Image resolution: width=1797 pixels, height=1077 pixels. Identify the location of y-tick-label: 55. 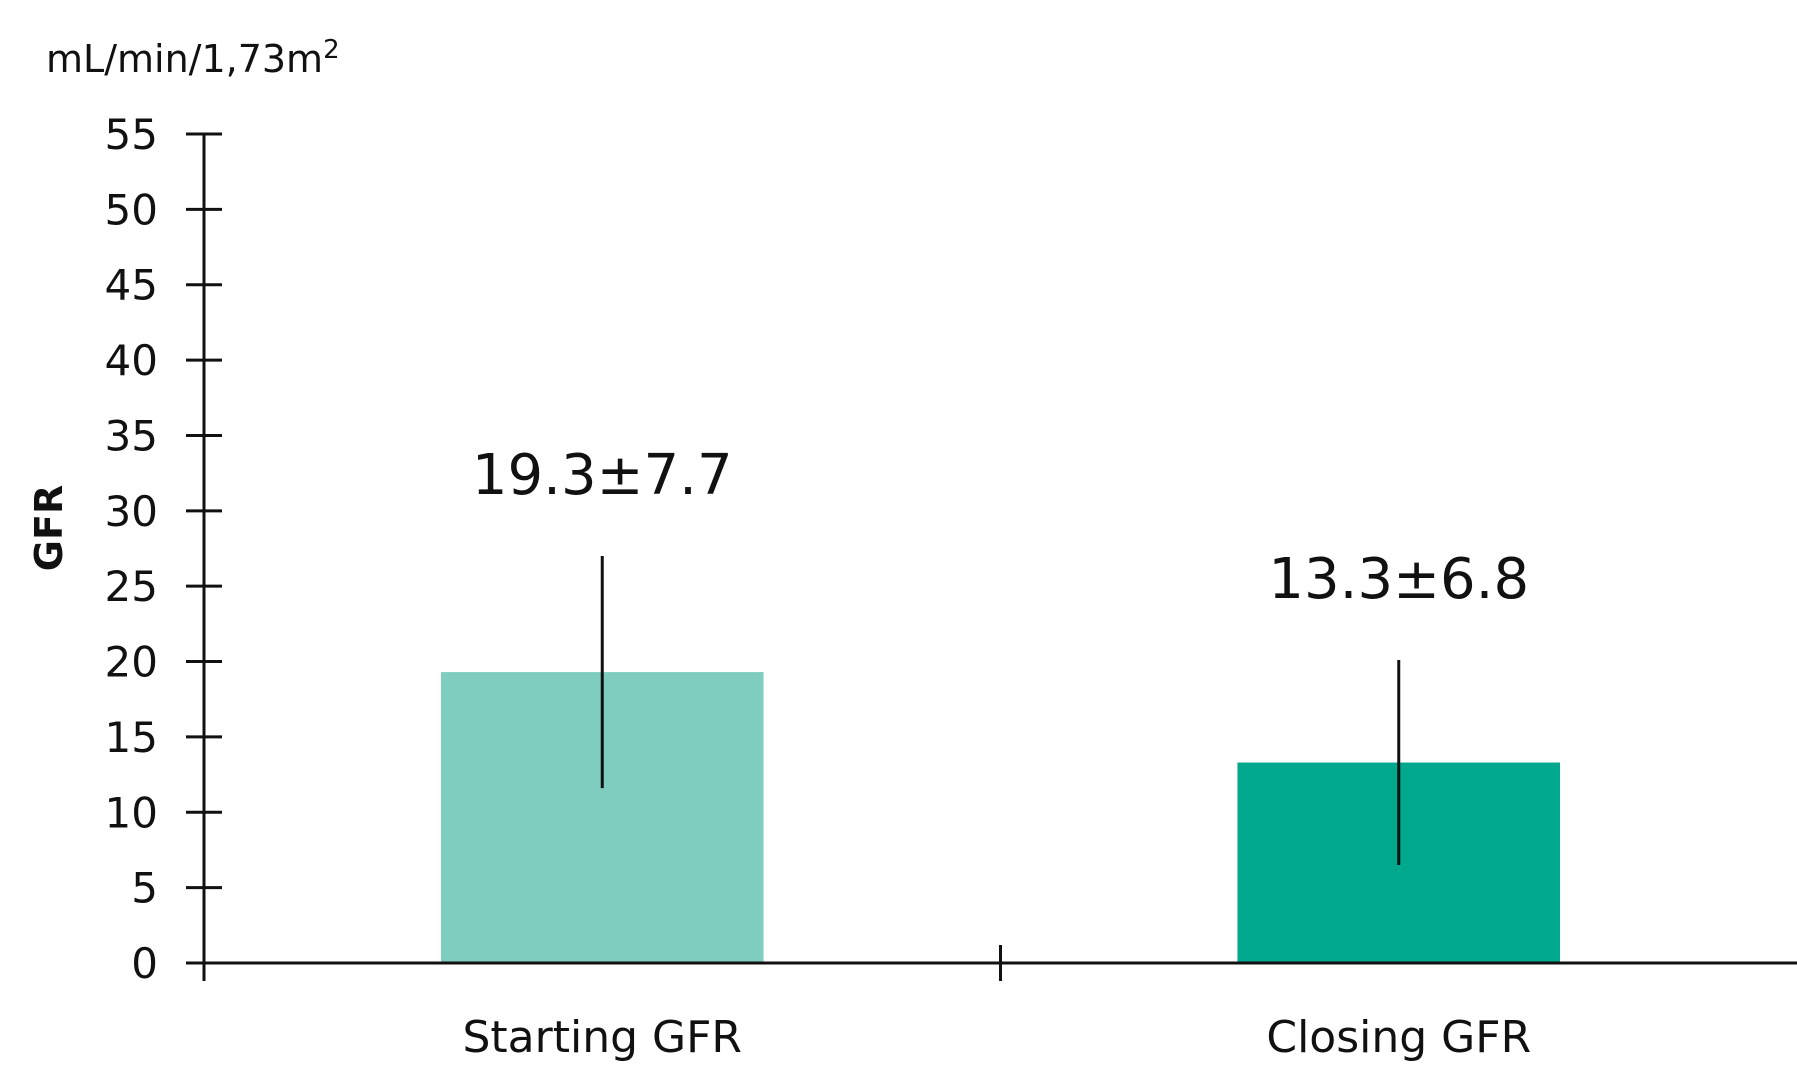
(131, 134).